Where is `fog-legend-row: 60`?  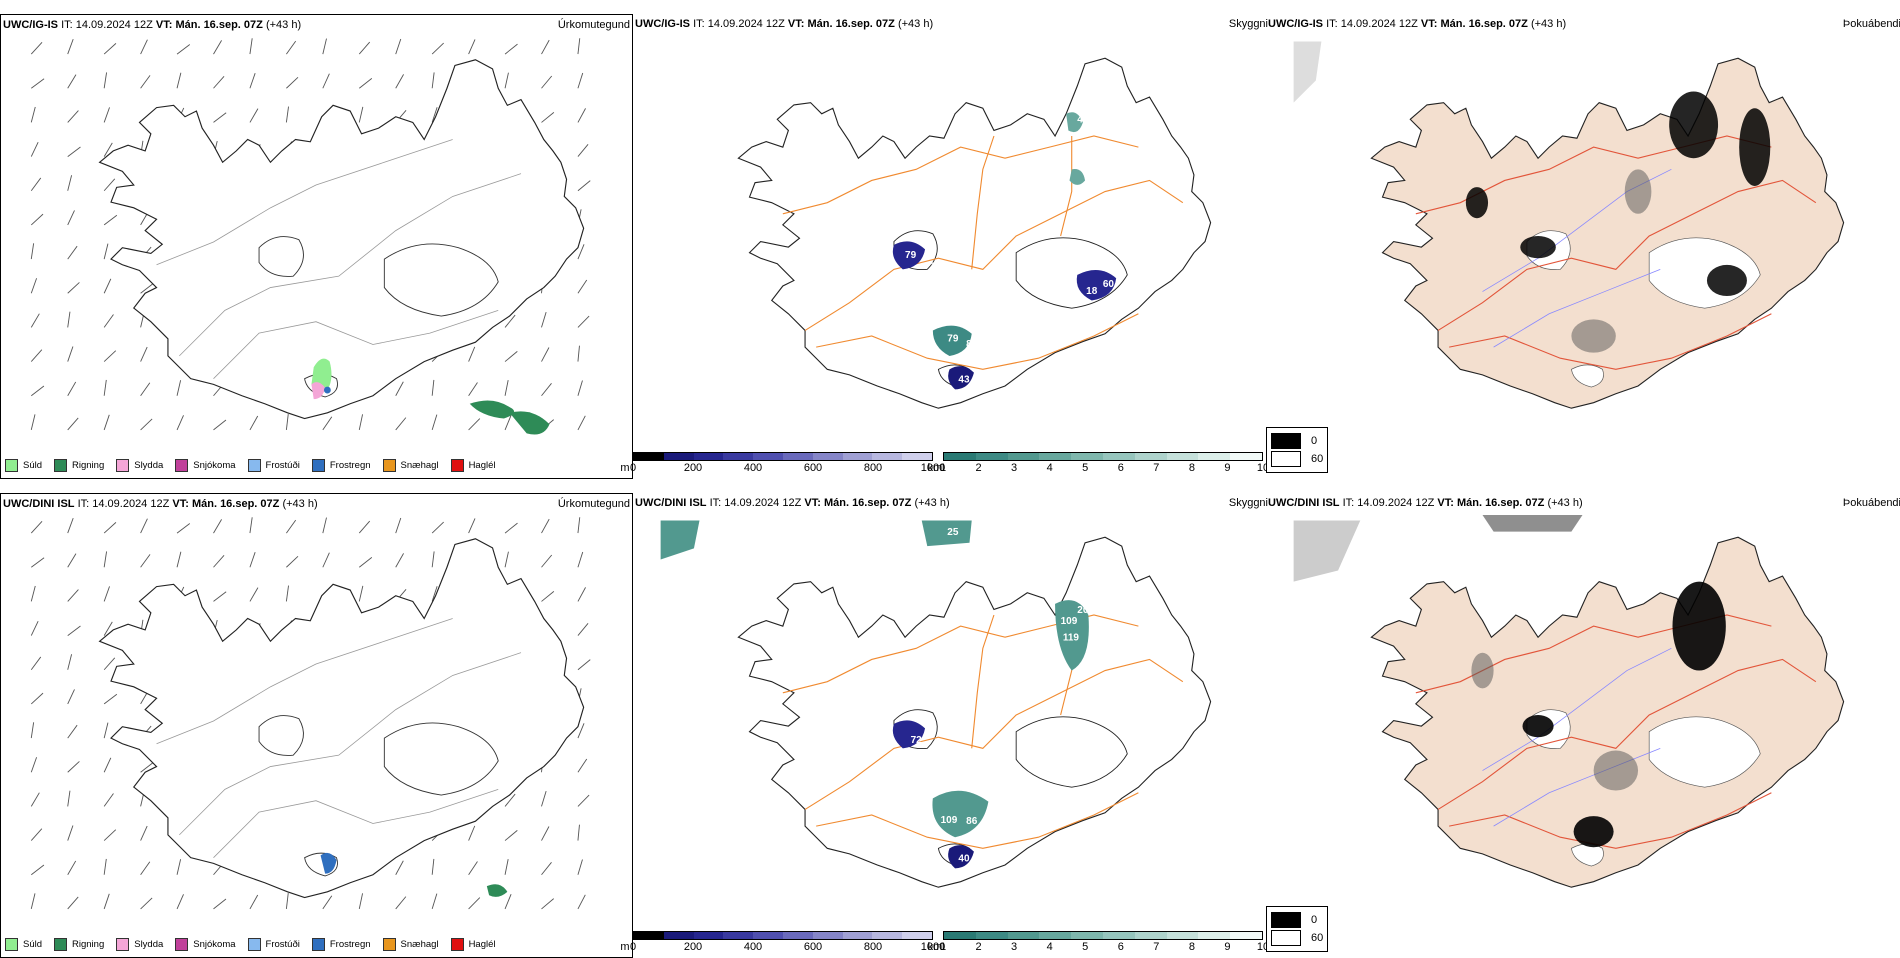 fog-legend-row: 60 is located at coordinates (1297, 938).